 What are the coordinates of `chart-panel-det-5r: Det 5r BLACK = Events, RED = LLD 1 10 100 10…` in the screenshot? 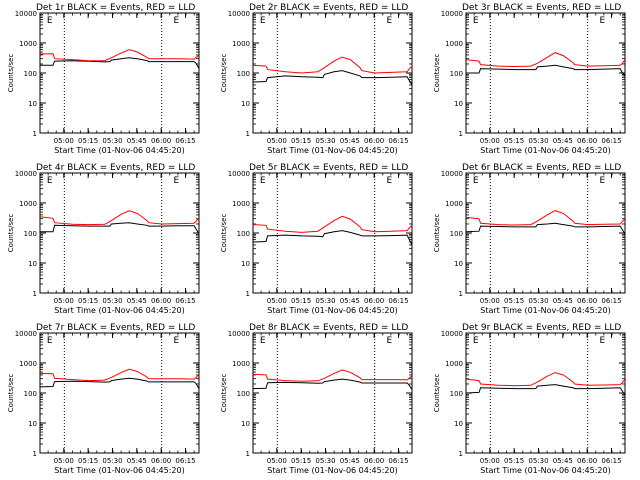 It's located at (316, 239).